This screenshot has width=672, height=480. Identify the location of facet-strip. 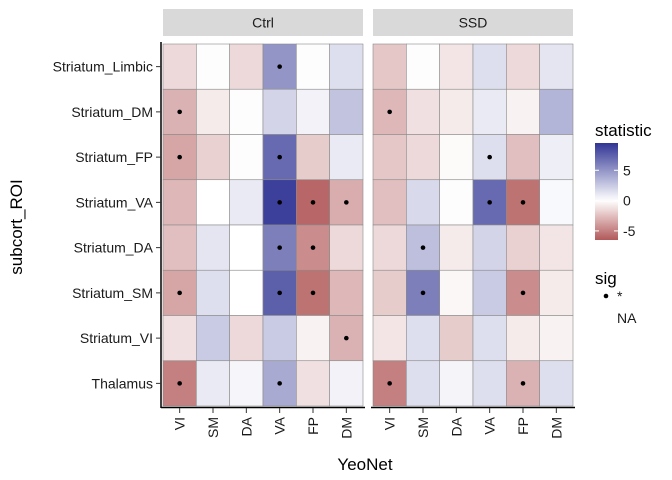
(473, 22).